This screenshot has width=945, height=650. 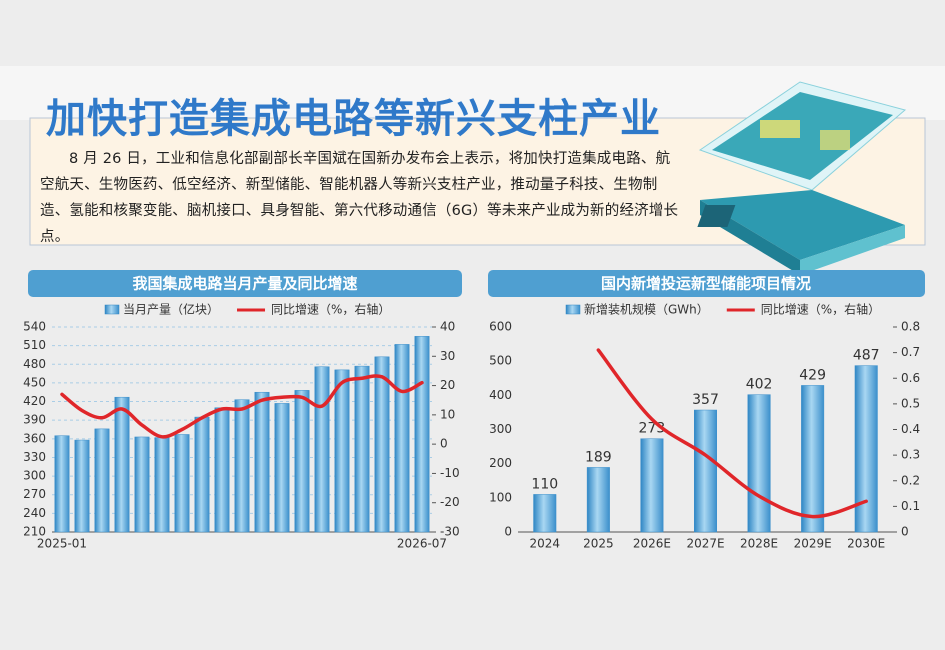 I want to click on y-tick-label: 200, so click(x=500, y=463).